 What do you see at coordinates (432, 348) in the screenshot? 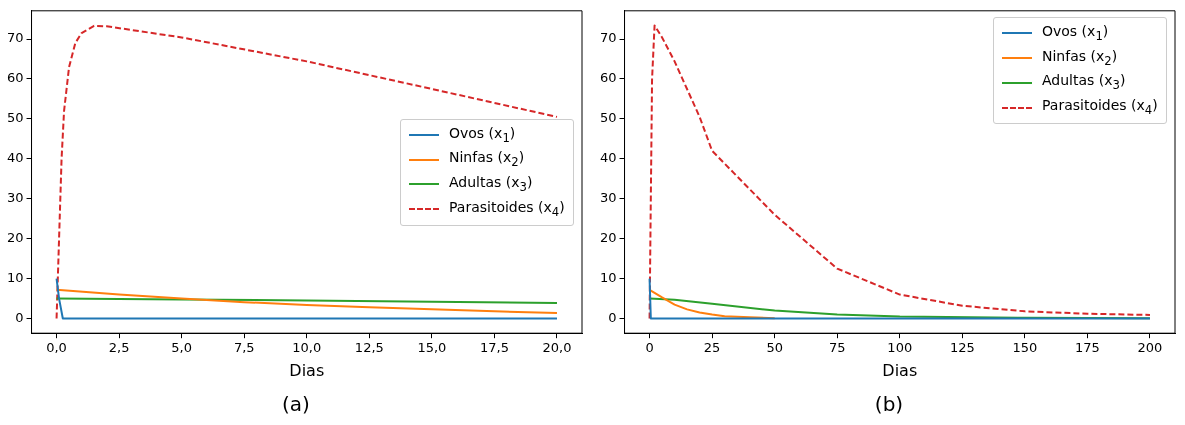
I see `x-tick-label: 15,0` at bounding box center [432, 348].